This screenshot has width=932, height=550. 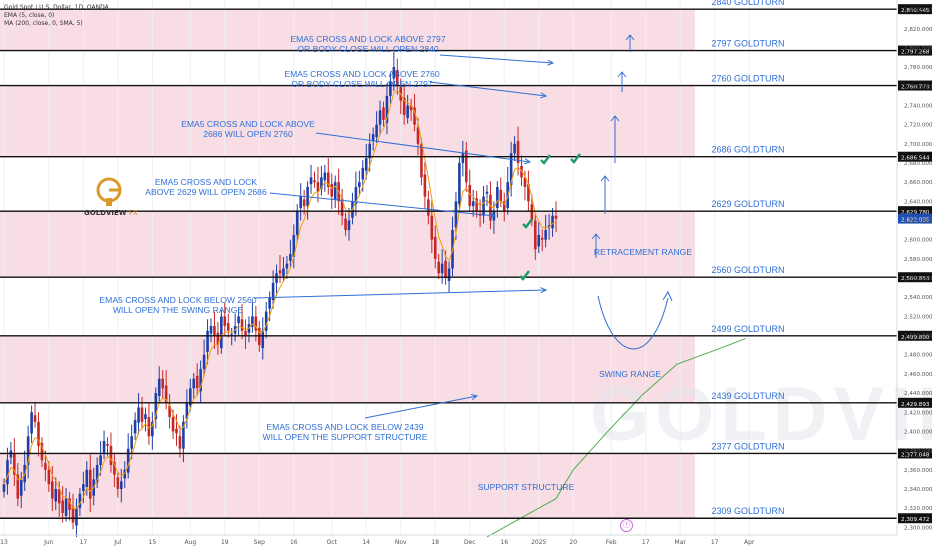 What do you see at coordinates (918, 509) in the screenshot?
I see `price-tick: 2,320.000` at bounding box center [918, 509].